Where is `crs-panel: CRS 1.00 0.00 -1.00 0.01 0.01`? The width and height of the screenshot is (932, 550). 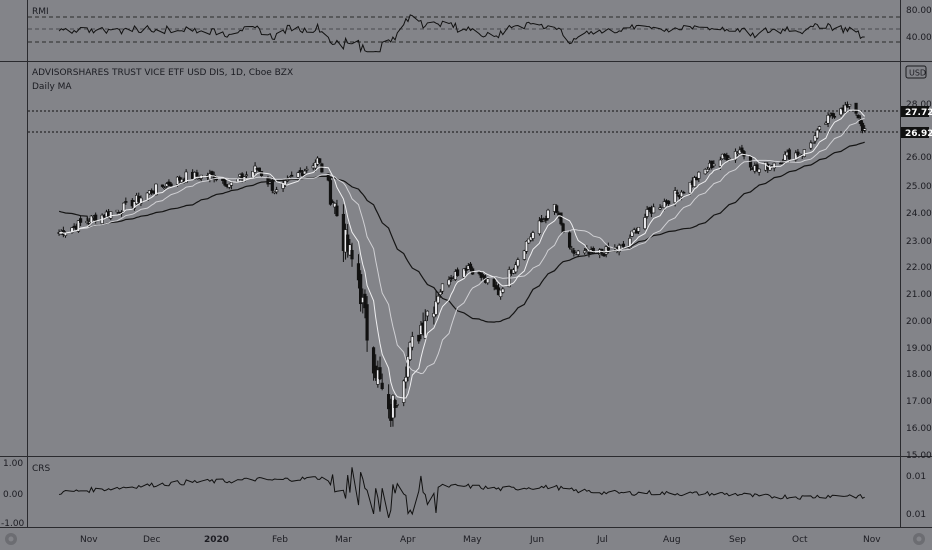 crs-panel: CRS 1.00 0.00 -1.00 0.01 0.01 is located at coordinates (463, 494).